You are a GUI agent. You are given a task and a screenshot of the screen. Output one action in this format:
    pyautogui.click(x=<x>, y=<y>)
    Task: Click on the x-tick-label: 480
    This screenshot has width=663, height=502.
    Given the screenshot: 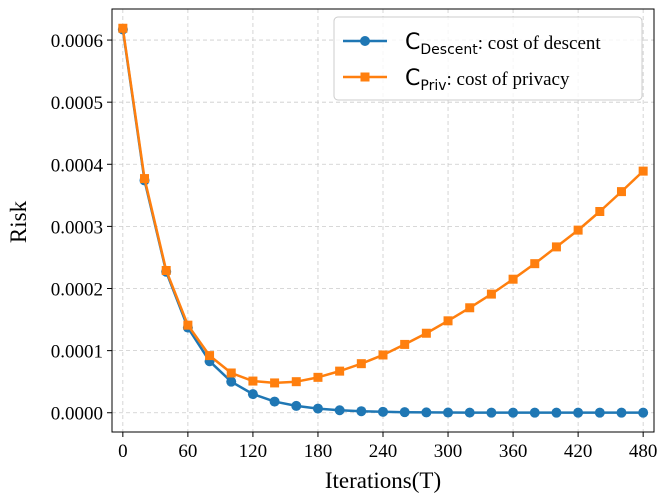 What is the action you would take?
    pyautogui.click(x=643, y=451)
    